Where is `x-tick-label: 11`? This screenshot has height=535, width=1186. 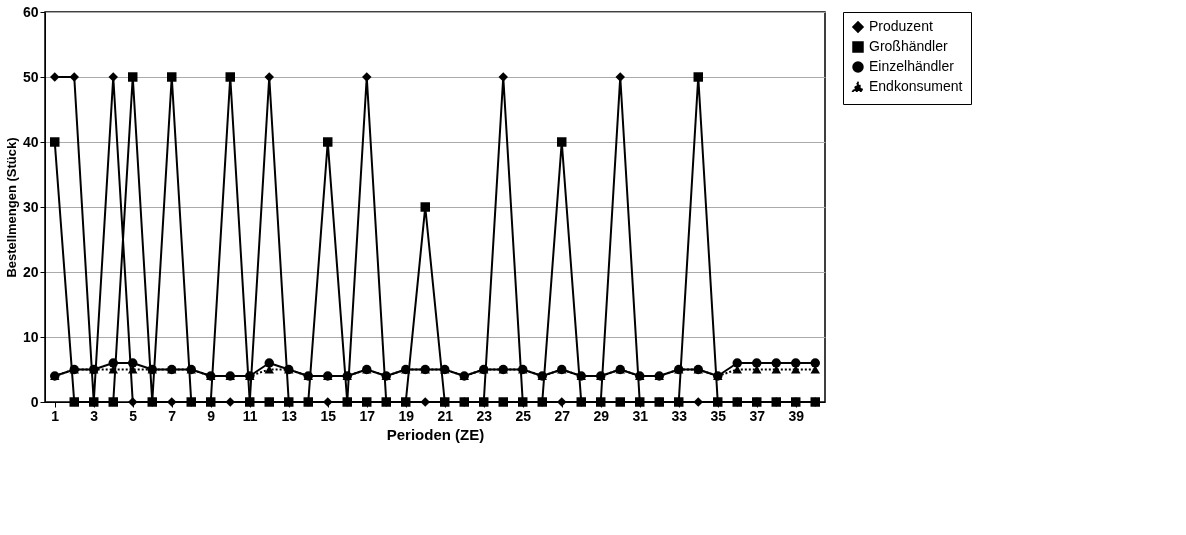 x-tick-label: 11 is located at coordinates (250, 415).